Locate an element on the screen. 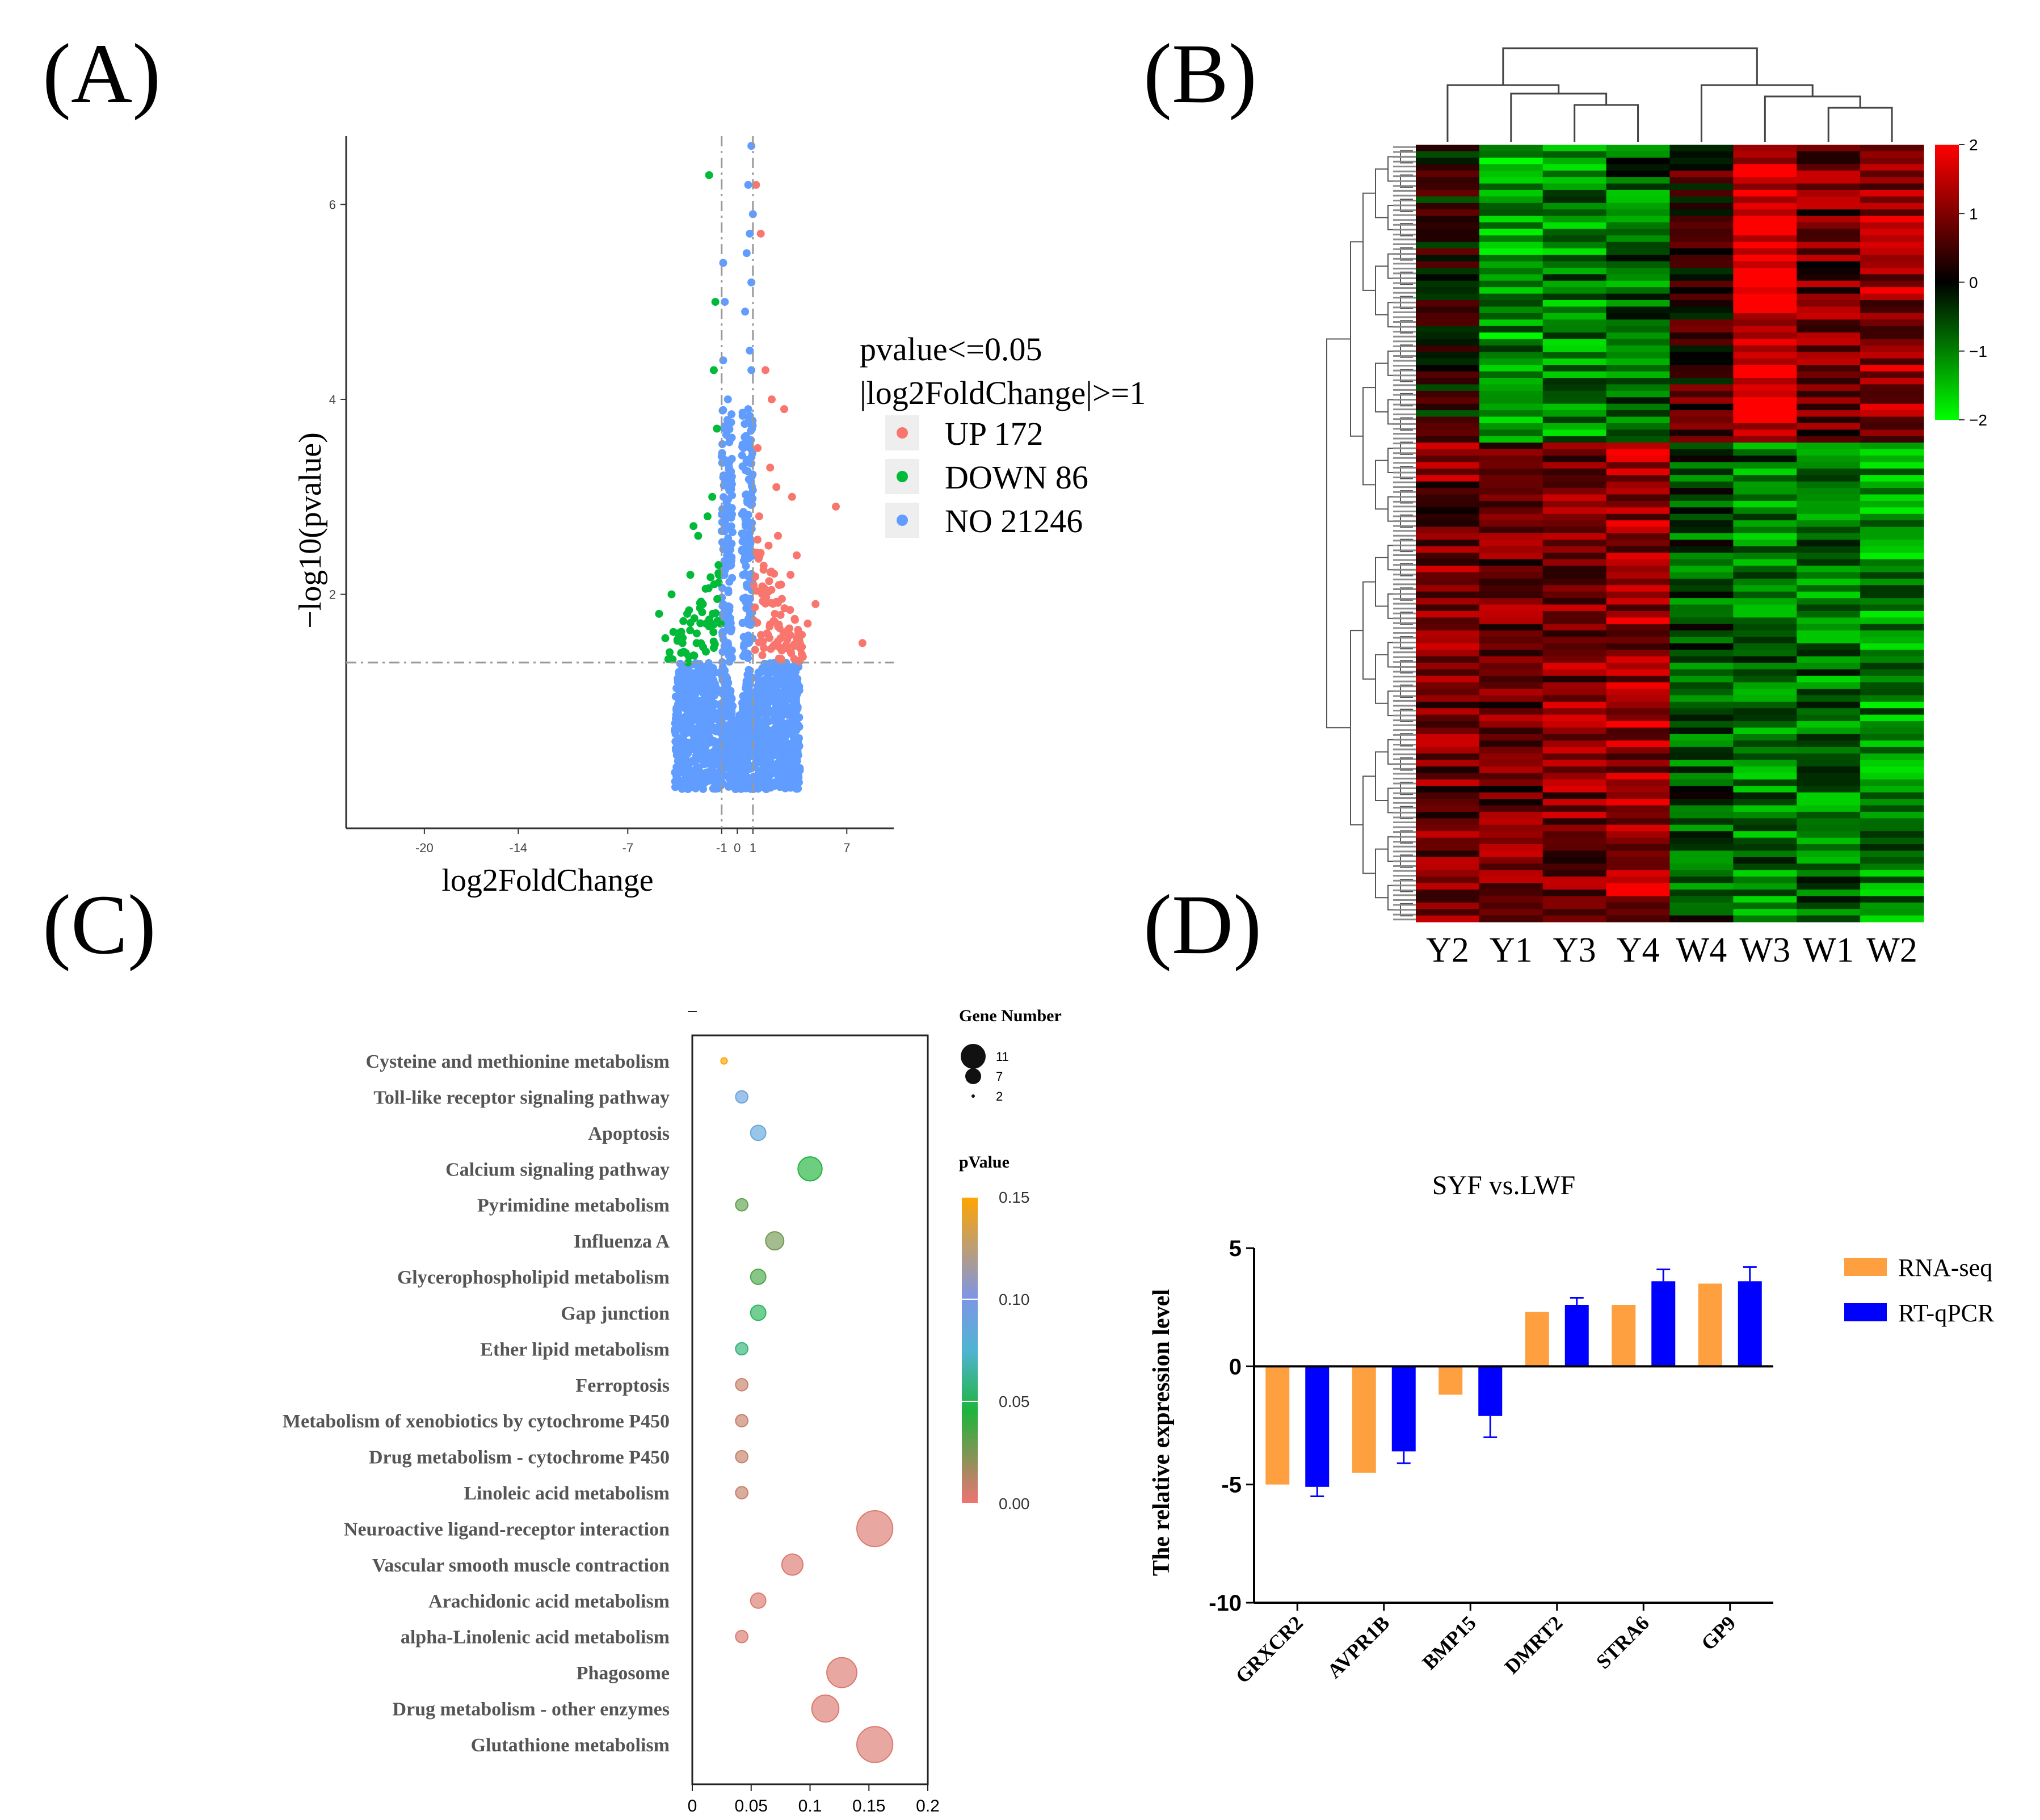  bar-y-tick-label: -10 is located at coordinates (1225, 1603).